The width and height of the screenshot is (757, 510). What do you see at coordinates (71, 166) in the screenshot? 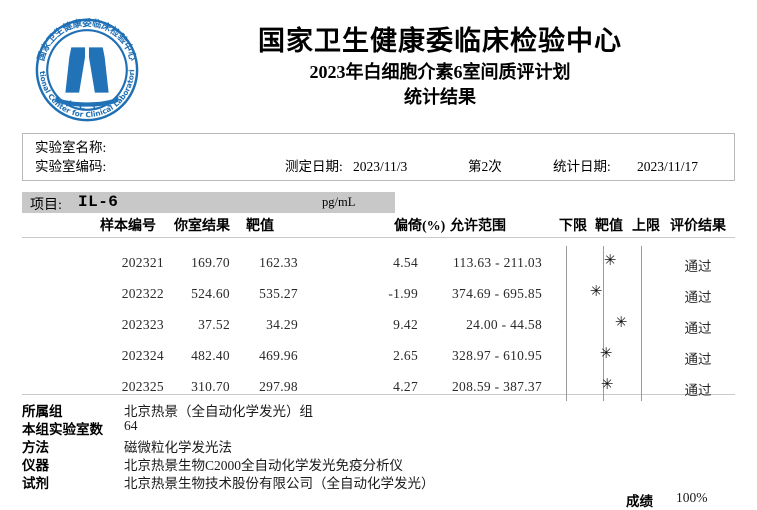
I see `lab-code-label: 实验室编码:` at bounding box center [71, 166].